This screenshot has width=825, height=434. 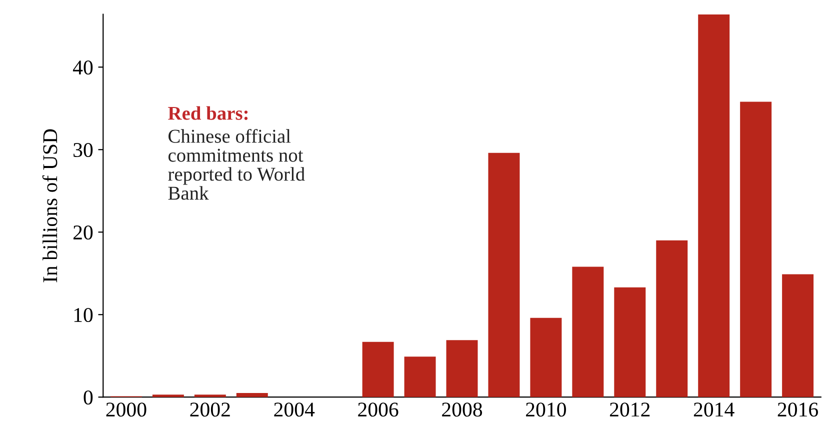 I want to click on y-tick-label: 30, so click(x=83, y=150).